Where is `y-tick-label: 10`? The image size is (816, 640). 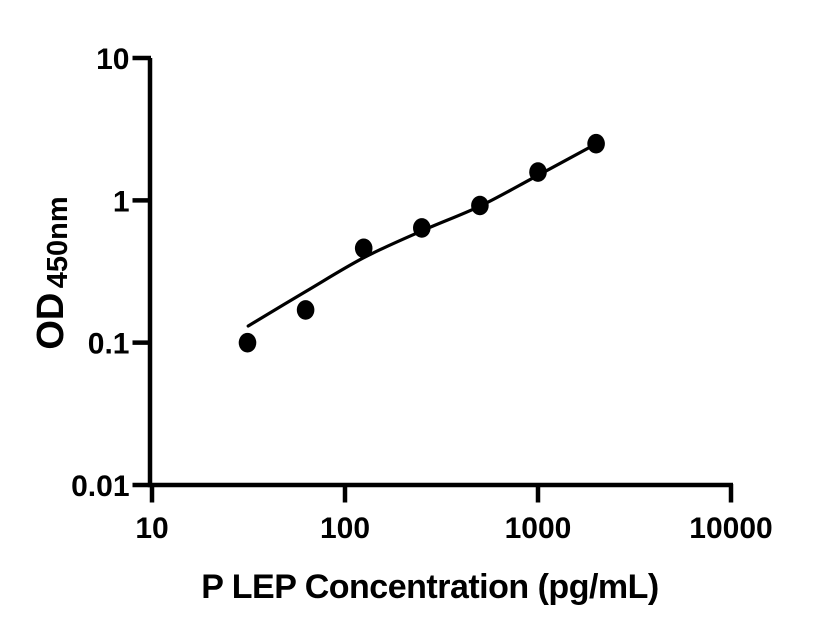
y-tick-label: 10 is located at coordinates (112, 59).